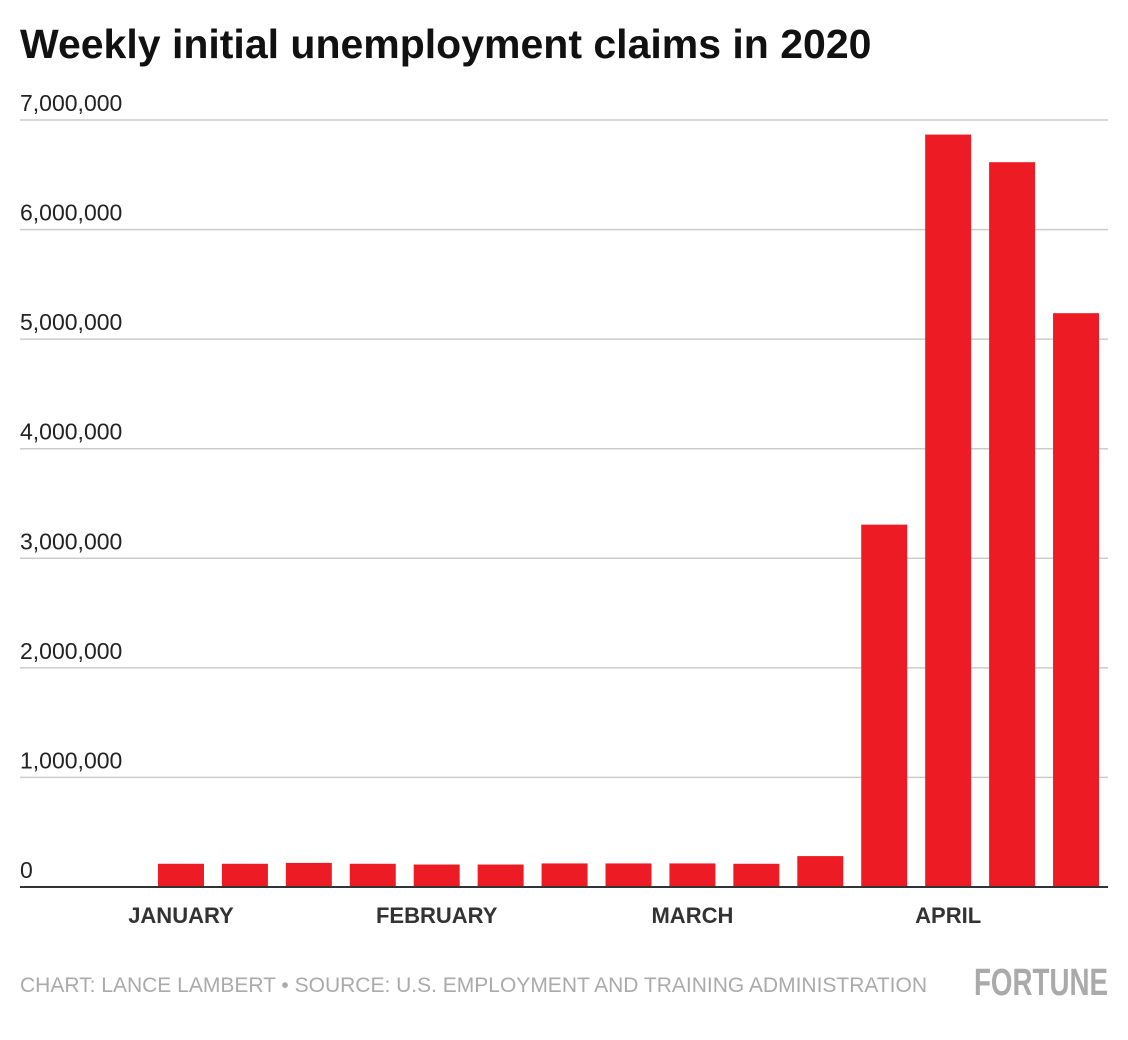 This screenshot has width=1128, height=1040. Describe the element at coordinates (181, 915) in the screenshot. I see `x-tick-label: JANUARY` at that location.